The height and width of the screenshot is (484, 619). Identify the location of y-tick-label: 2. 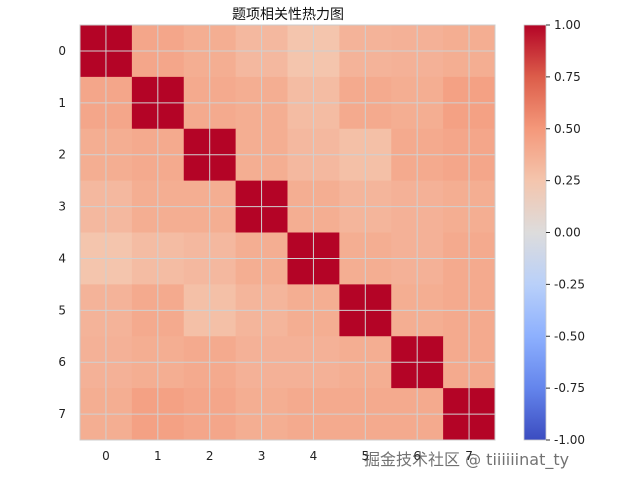
(62, 155).